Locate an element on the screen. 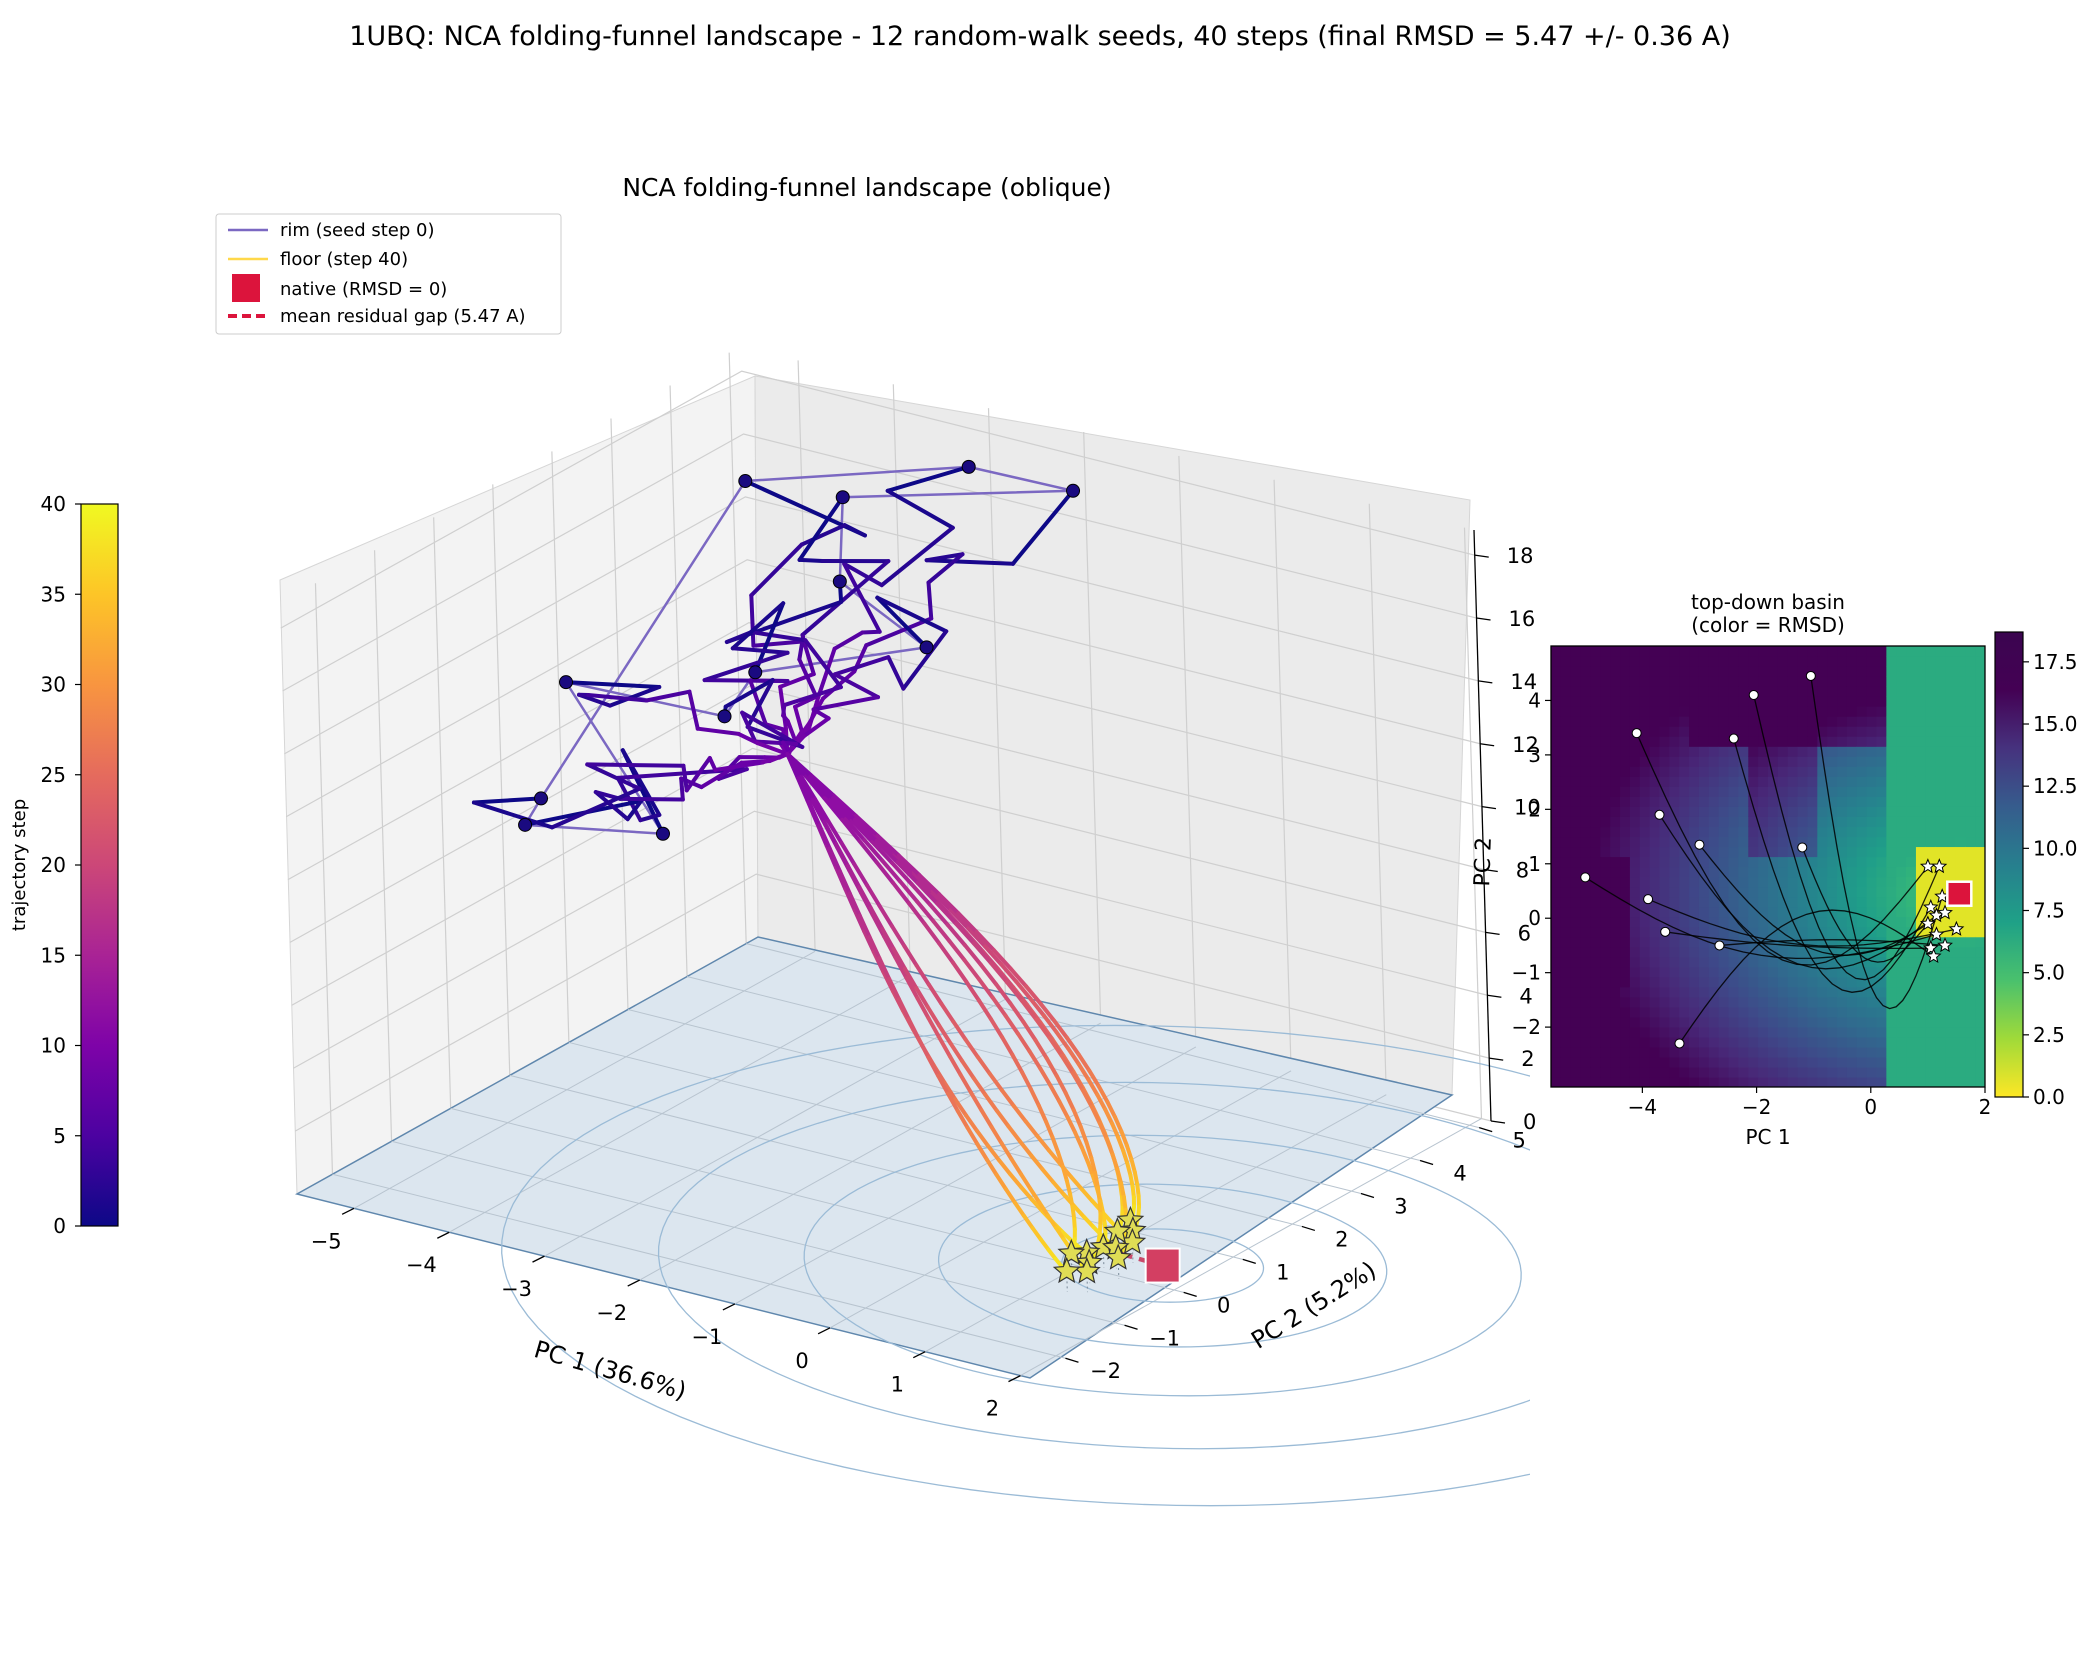  seed-marker is located at coordinates (565, 682).